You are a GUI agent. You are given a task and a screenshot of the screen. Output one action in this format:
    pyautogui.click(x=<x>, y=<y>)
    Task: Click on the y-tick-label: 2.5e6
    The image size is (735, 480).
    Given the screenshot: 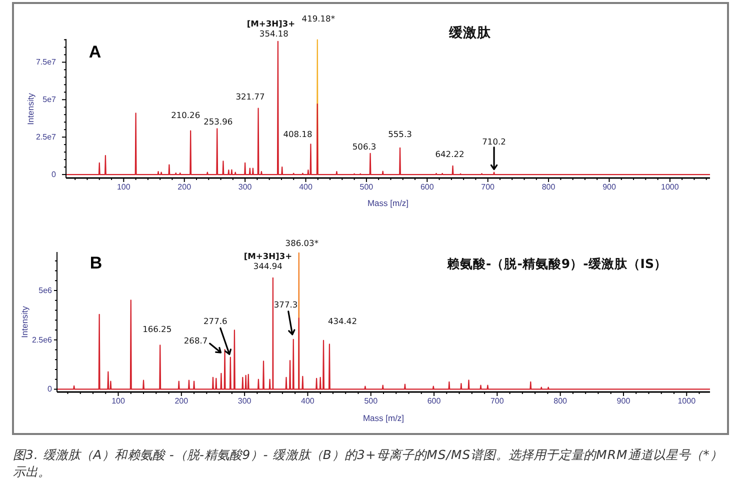 What is the action you would take?
    pyautogui.click(x=42, y=339)
    